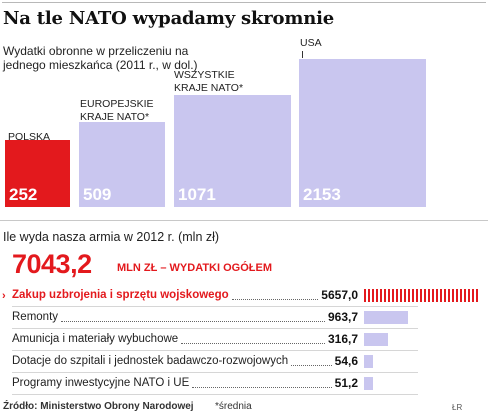  I want to click on spending-row-programy: Programy inwestycyjne NATO i UE 51,2, so click(244, 384).